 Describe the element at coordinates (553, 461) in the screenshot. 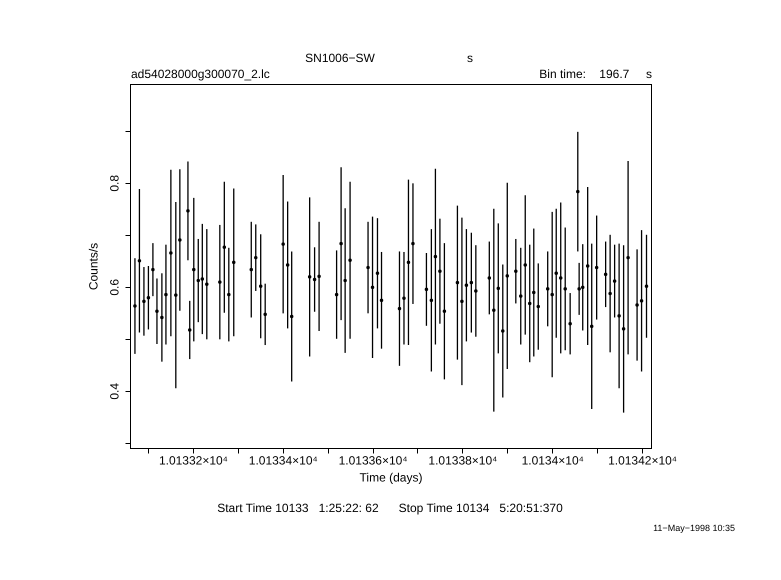

I see `x-tick-label: 1.0134×10⁴` at that location.